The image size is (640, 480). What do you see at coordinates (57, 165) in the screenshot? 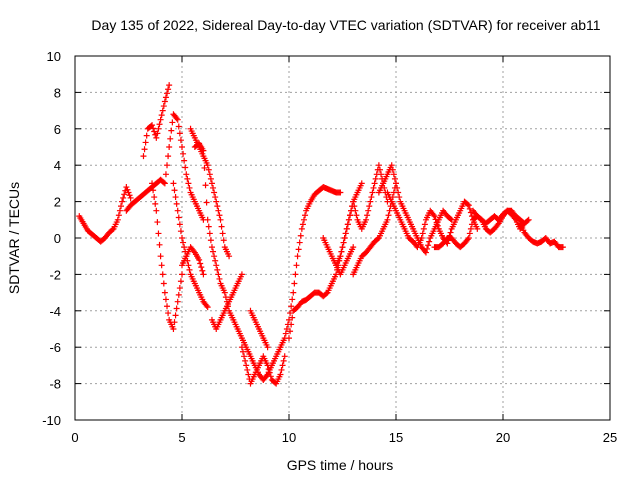
I see `y-tick-label: 4` at bounding box center [57, 165].